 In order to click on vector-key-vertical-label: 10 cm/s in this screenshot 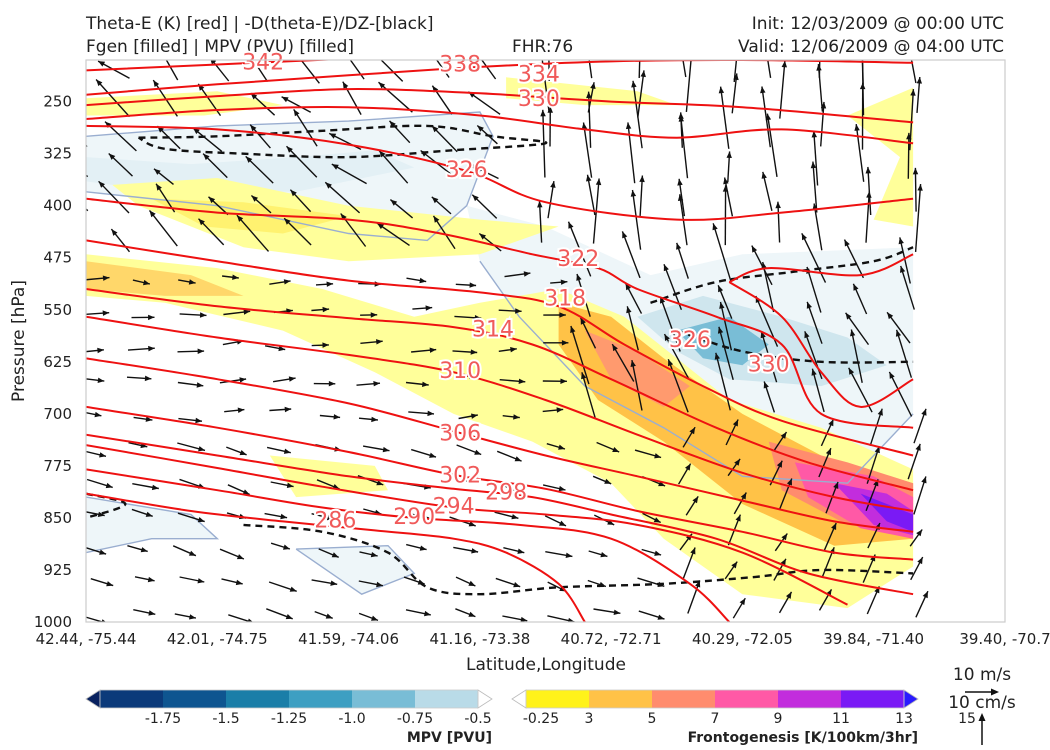, I will do `click(982, 703)`.